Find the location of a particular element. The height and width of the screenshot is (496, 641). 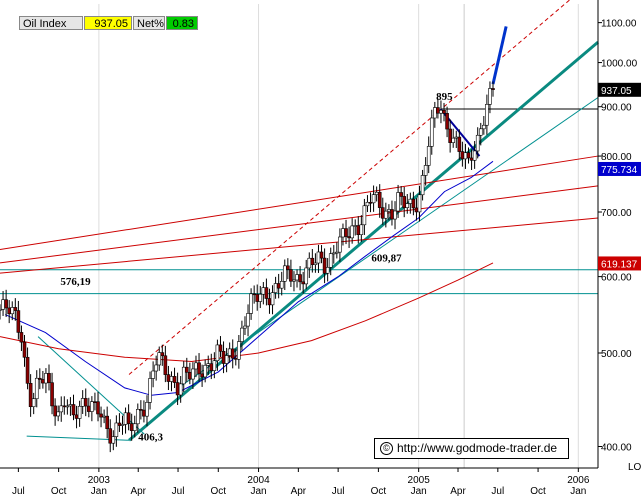

x-year-label: 2003 is located at coordinates (99, 480).